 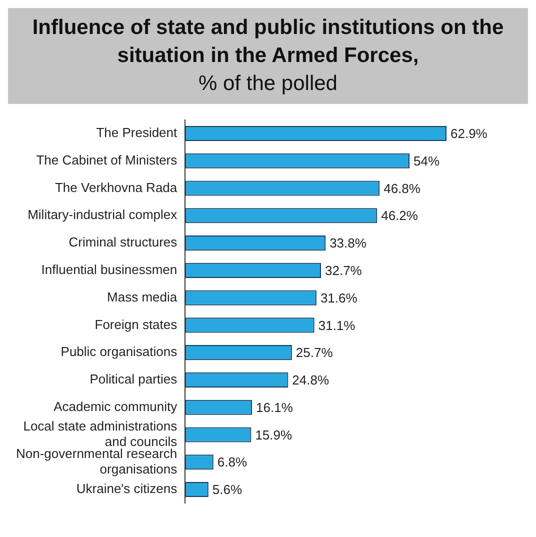 What do you see at coordinates (275, 407) in the screenshot?
I see `data-label: 16.1%` at bounding box center [275, 407].